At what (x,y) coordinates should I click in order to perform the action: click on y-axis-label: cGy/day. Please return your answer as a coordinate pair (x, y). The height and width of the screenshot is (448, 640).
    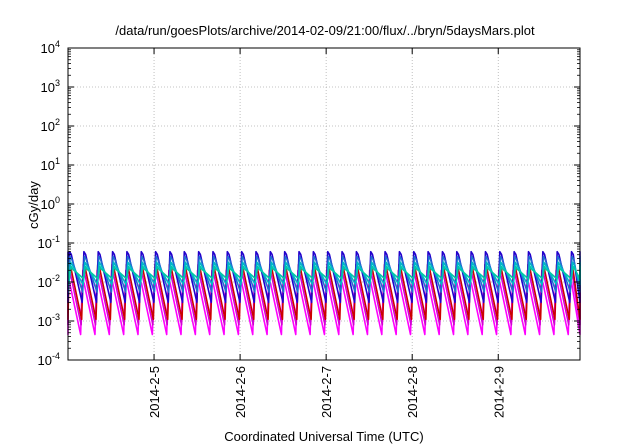
    Looking at the image, I should click on (33, 205).